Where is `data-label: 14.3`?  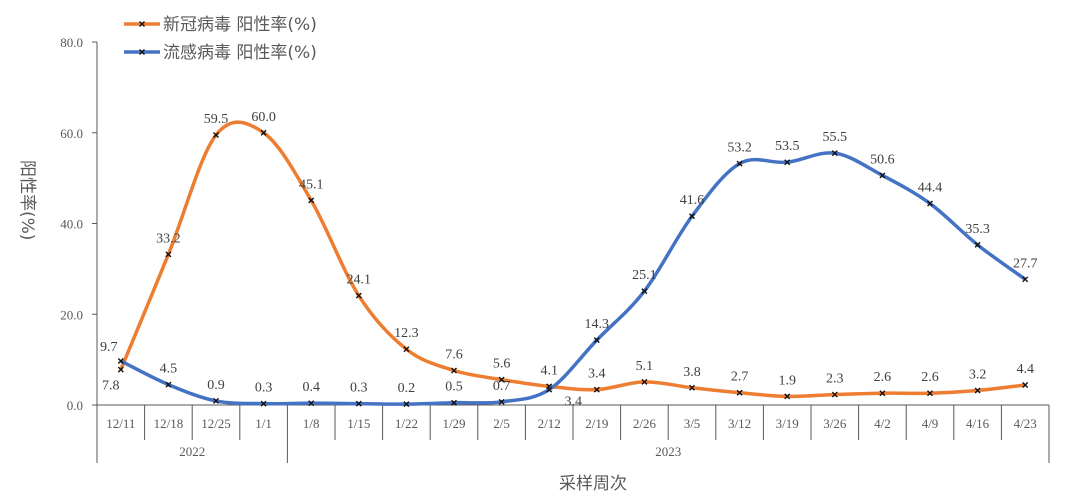
data-label: 14.3 is located at coordinates (597, 324).